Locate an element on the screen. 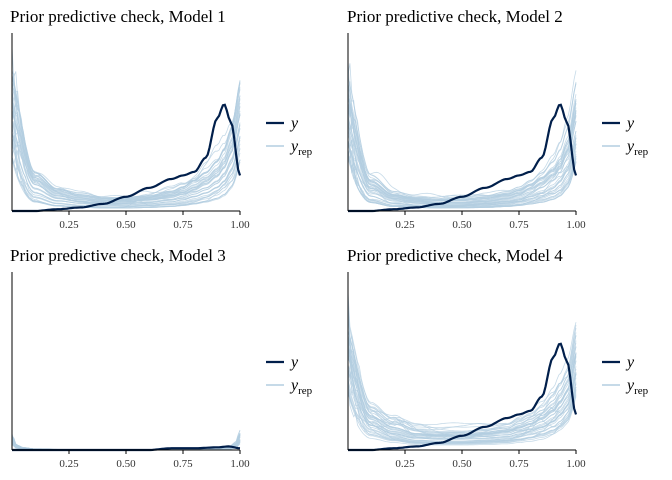 This screenshot has height=480, width=672. panel-title: Prior predictive check, Model 1 is located at coordinates (118, 16).